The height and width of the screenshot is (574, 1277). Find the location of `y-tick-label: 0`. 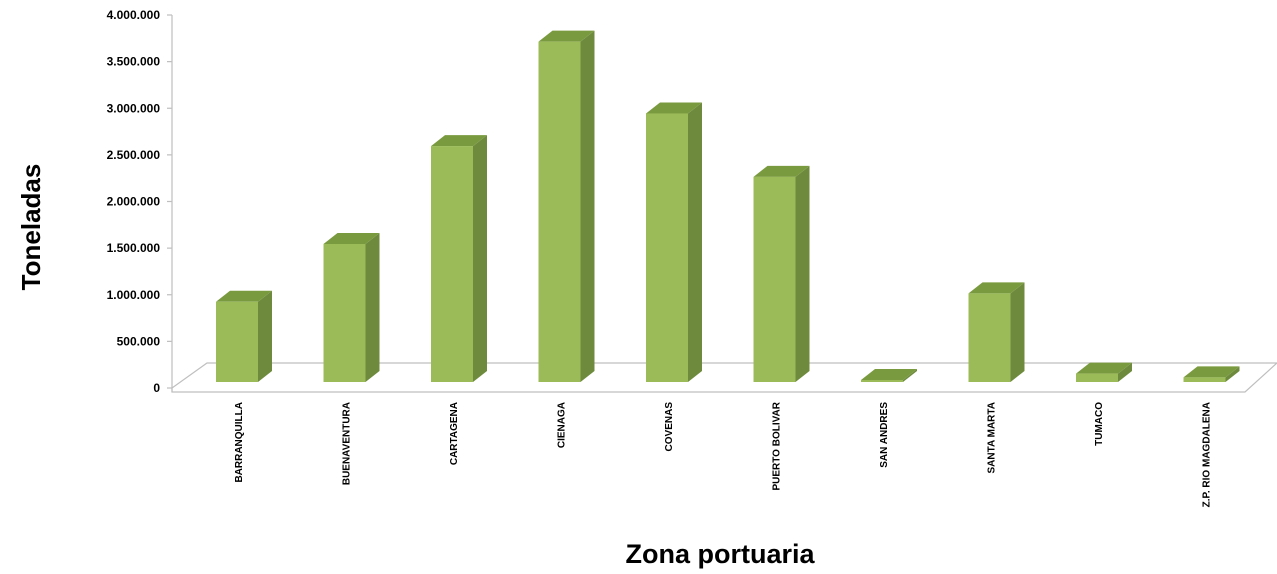

y-tick-label: 0 is located at coordinates (156, 388).